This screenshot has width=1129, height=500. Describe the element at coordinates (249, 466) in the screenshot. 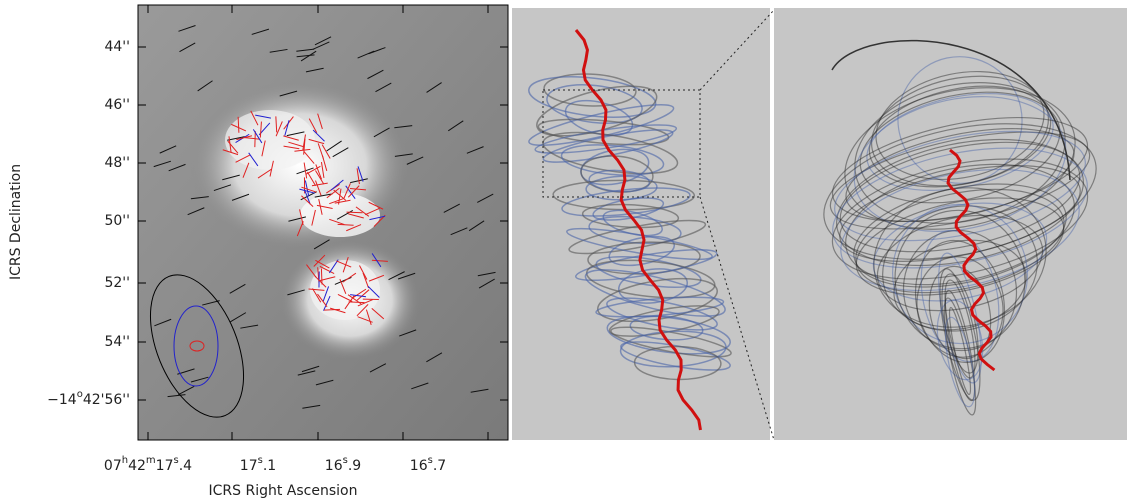

I see `label-part: 17` at that location.